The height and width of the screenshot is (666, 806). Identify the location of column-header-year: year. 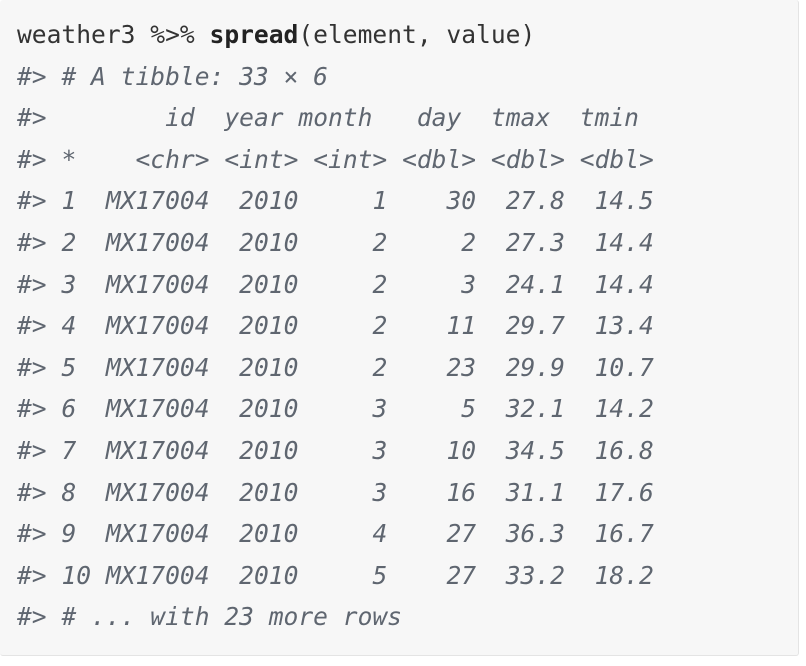
(254, 118).